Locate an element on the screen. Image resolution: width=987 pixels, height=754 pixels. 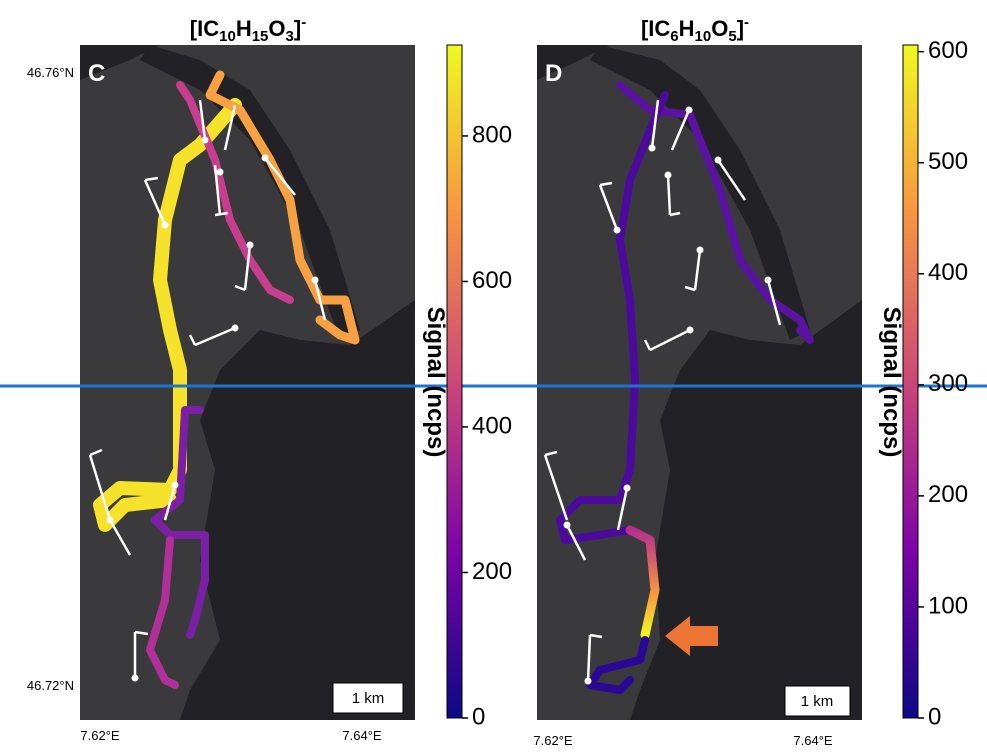
title-part: 15 is located at coordinates (260, 36).